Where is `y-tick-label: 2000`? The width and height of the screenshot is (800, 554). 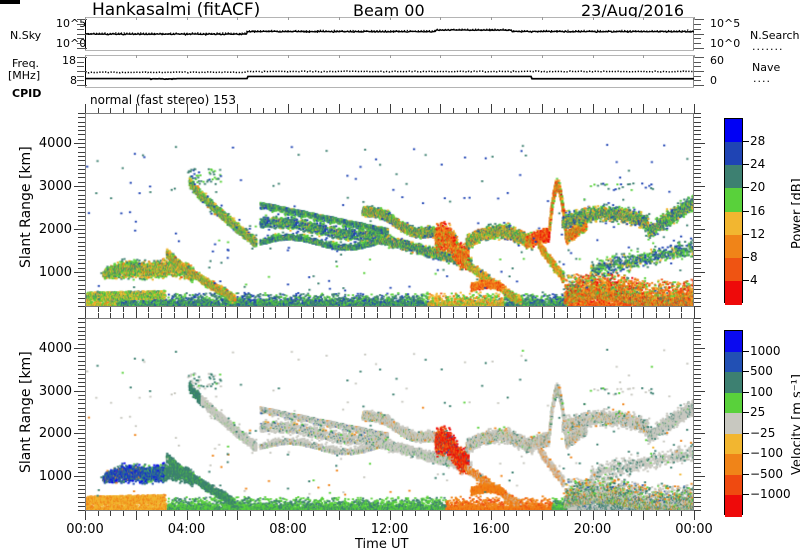
y-tick-label: 2000 is located at coordinates (55, 434).